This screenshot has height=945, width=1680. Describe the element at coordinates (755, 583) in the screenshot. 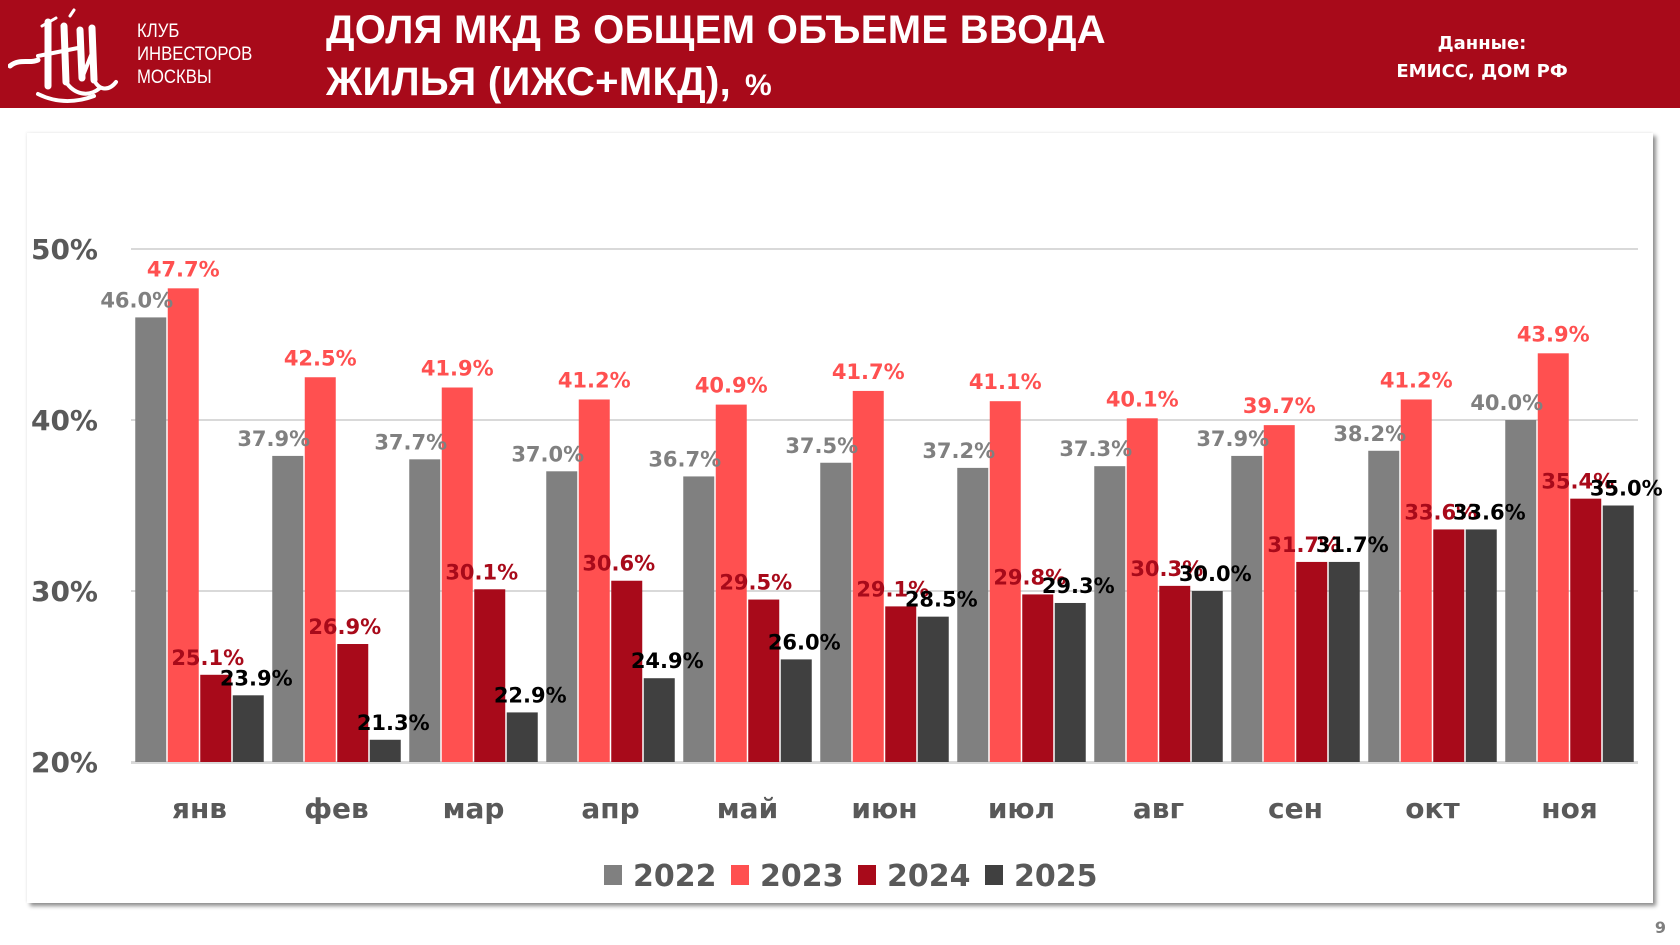

I see `data-label-2024: 29.5%` at that location.